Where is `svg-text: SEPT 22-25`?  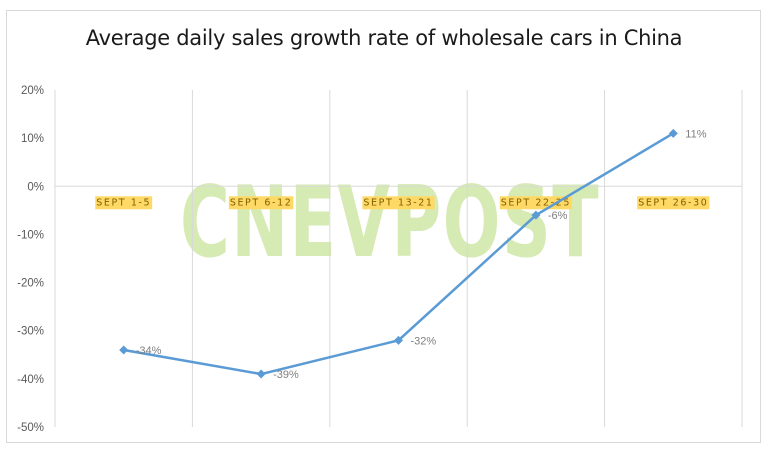 svg-text: SEPT 22-25 is located at coordinates (536, 202).